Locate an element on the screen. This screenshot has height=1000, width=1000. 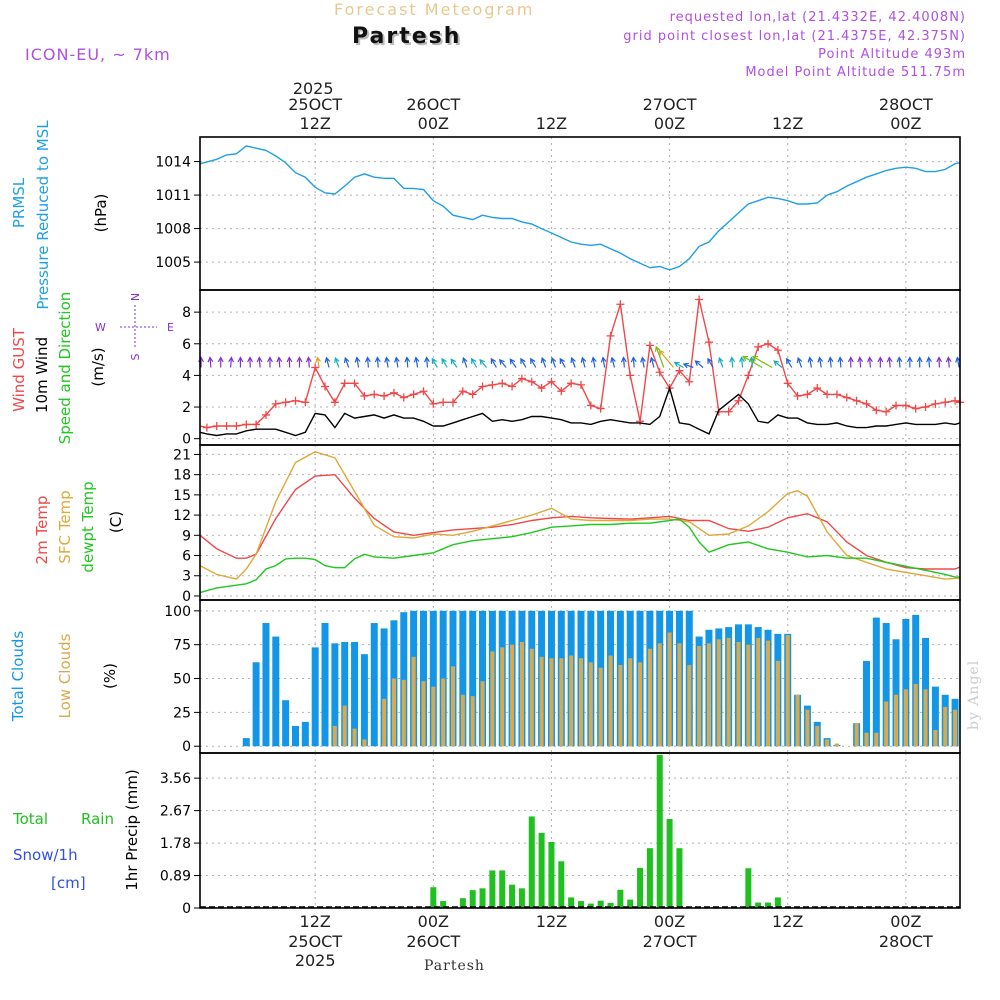
compass-west: W is located at coordinates (100, 327).